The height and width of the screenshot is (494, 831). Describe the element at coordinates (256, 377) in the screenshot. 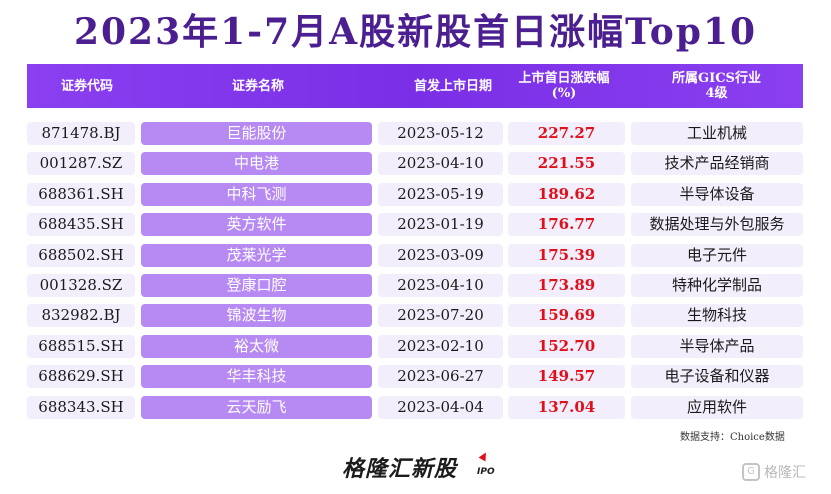

I see `cell-name: 华丰科技` at that location.